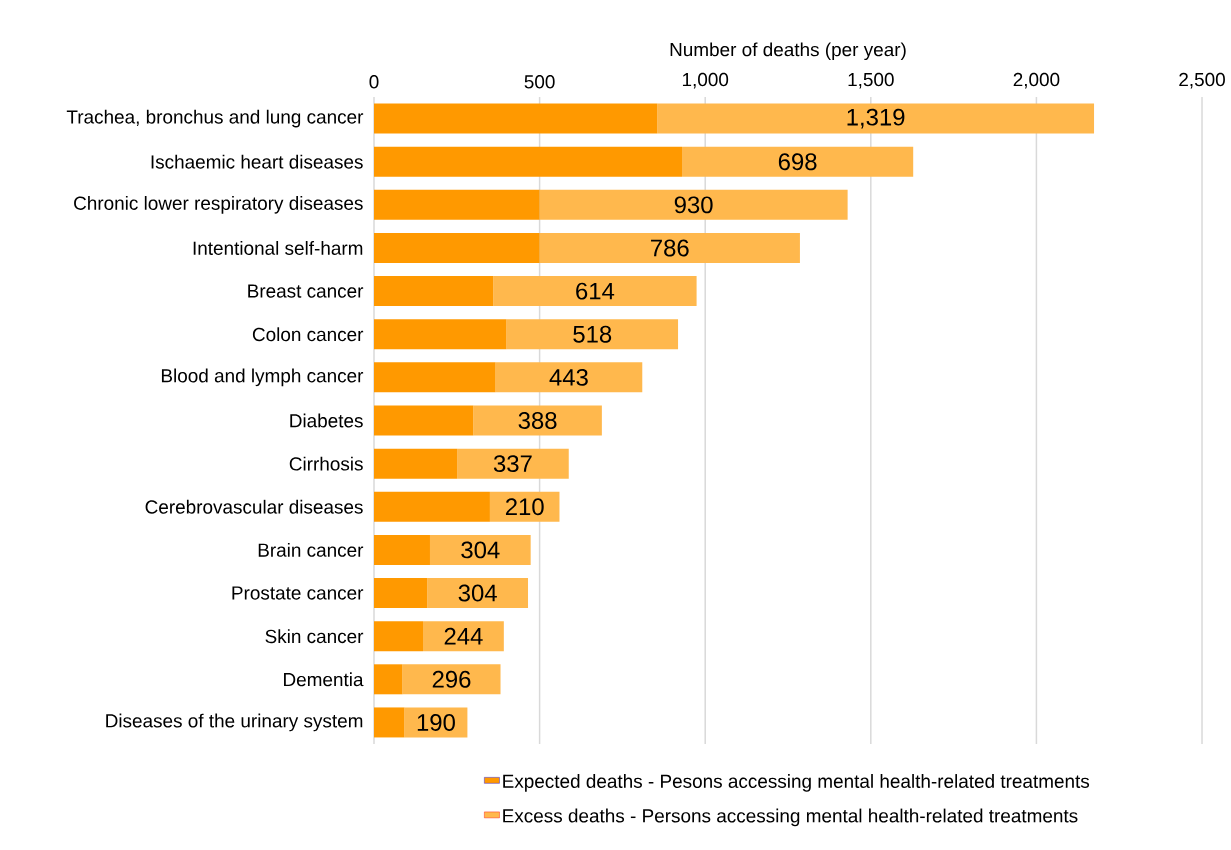 The height and width of the screenshot is (850, 1231). What do you see at coordinates (278, 248) in the screenshot?
I see `y-tick-label: Intentional self-harm` at bounding box center [278, 248].